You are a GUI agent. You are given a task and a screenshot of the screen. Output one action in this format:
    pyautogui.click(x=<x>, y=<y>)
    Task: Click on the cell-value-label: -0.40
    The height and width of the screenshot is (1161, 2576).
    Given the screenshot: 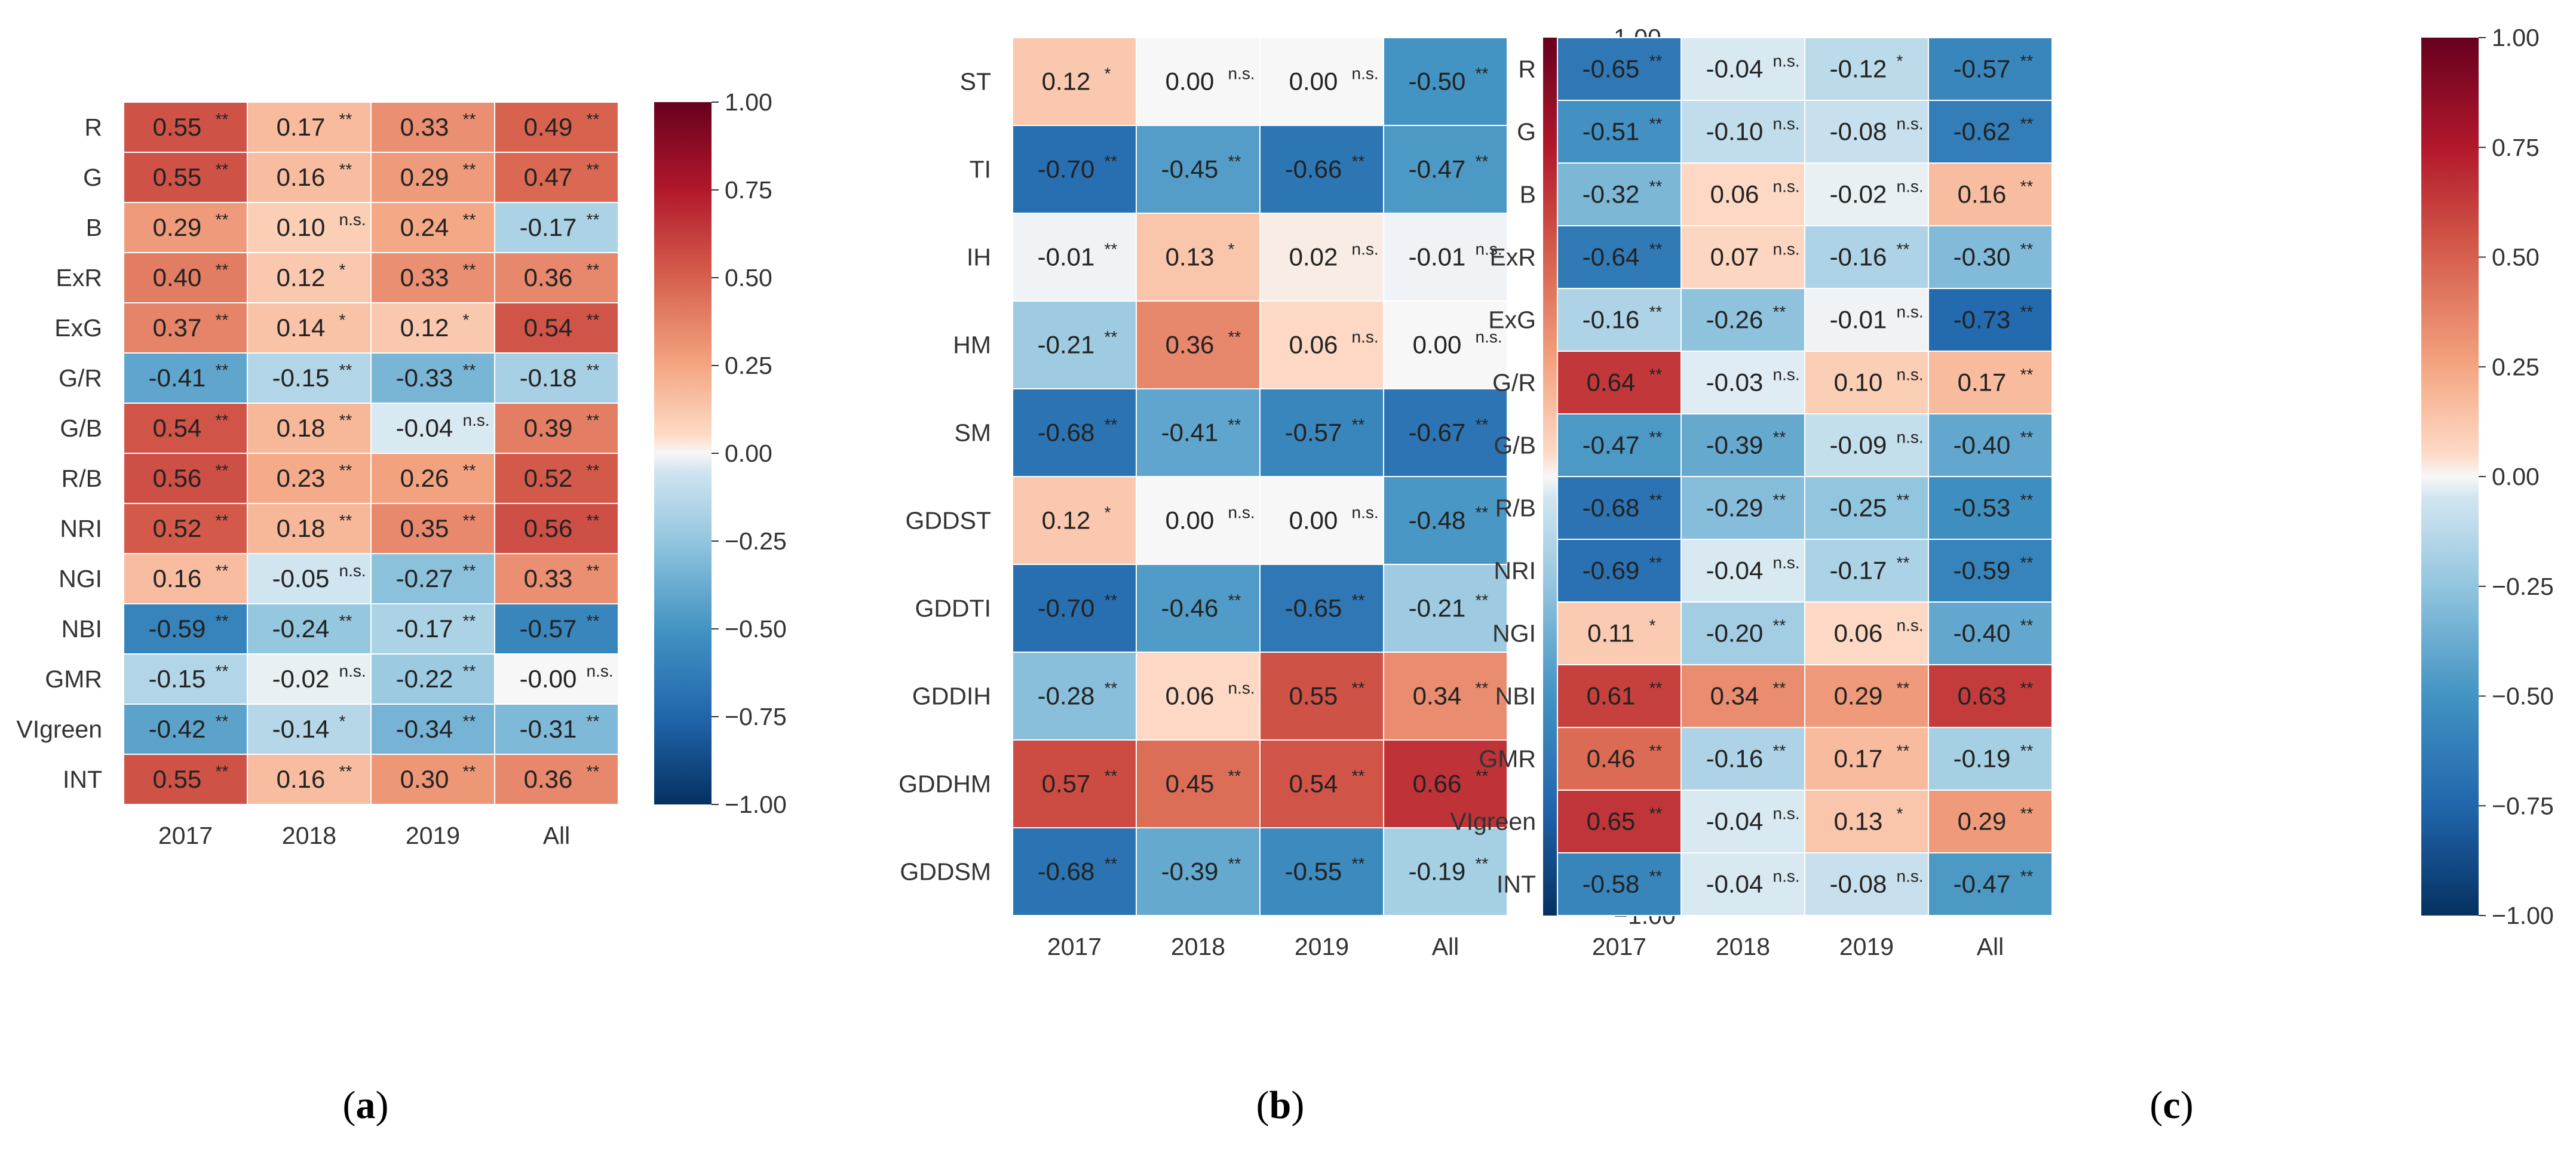 What is the action you would take?
    pyautogui.click(x=1982, y=633)
    